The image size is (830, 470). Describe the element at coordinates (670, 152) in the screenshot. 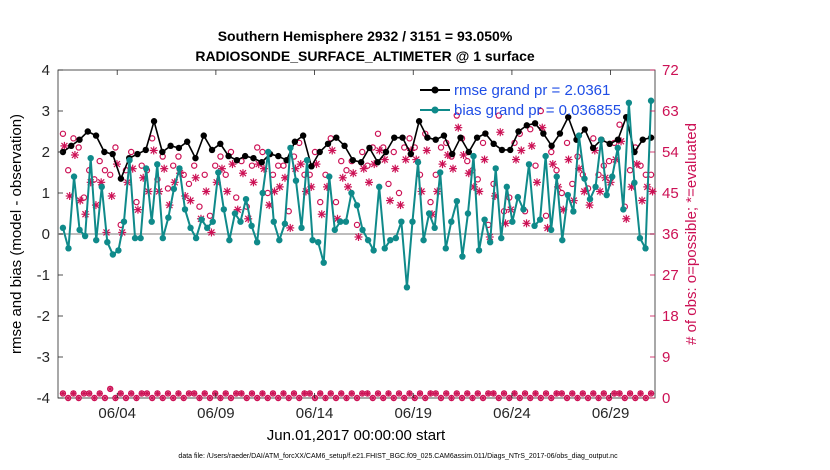

I see `right-y-tick-label: 54` at that location.